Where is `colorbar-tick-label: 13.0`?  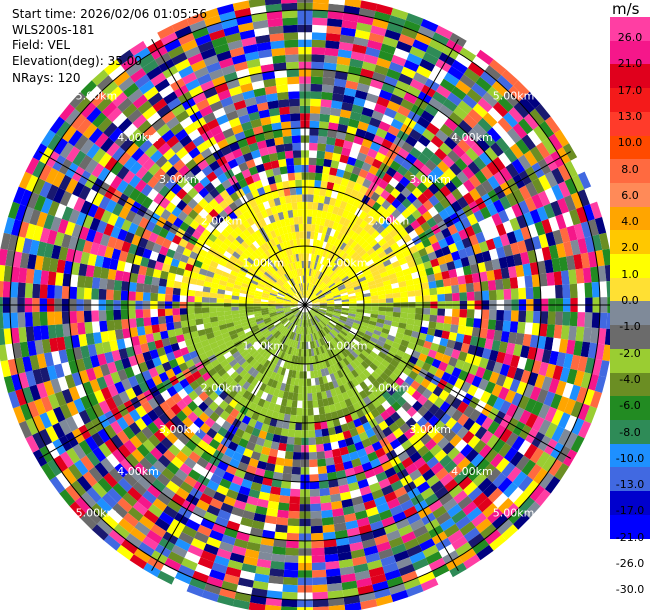 colorbar-tick-label: 13.0 is located at coordinates (630, 116).